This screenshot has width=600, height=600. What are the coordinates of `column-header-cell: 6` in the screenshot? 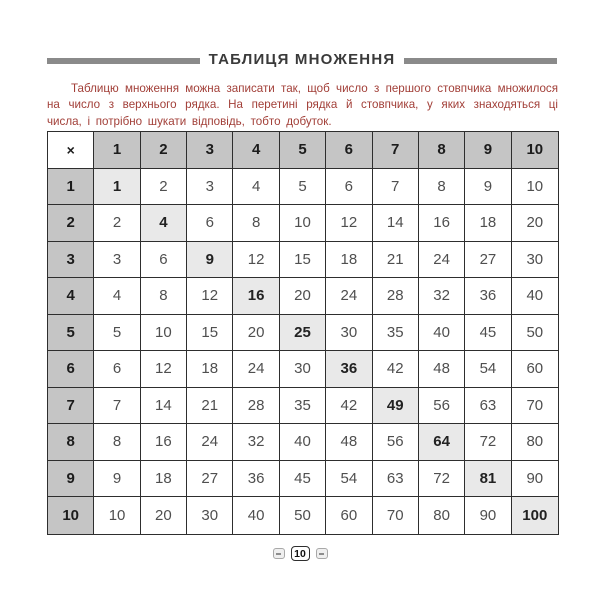 It's located at (349, 150).